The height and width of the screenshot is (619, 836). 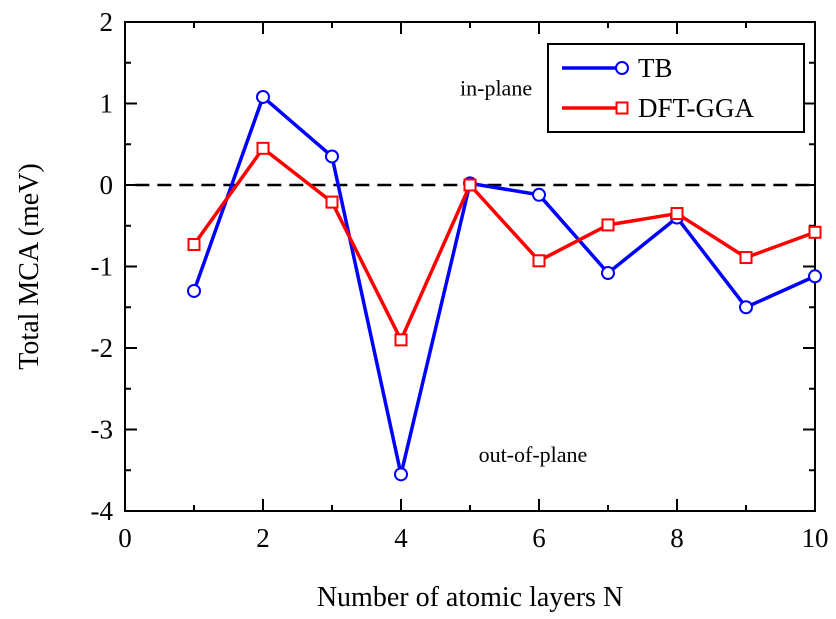 I want to click on y-axis-title: Total MCA (meV), so click(x=29, y=266).